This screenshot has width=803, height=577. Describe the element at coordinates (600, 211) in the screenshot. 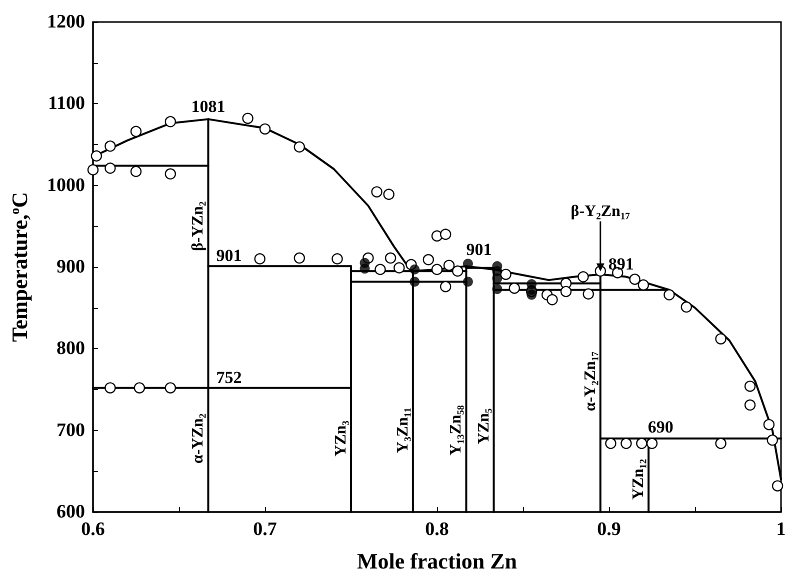

I see `annotation: β-Y₂Zn₁₇` at that location.